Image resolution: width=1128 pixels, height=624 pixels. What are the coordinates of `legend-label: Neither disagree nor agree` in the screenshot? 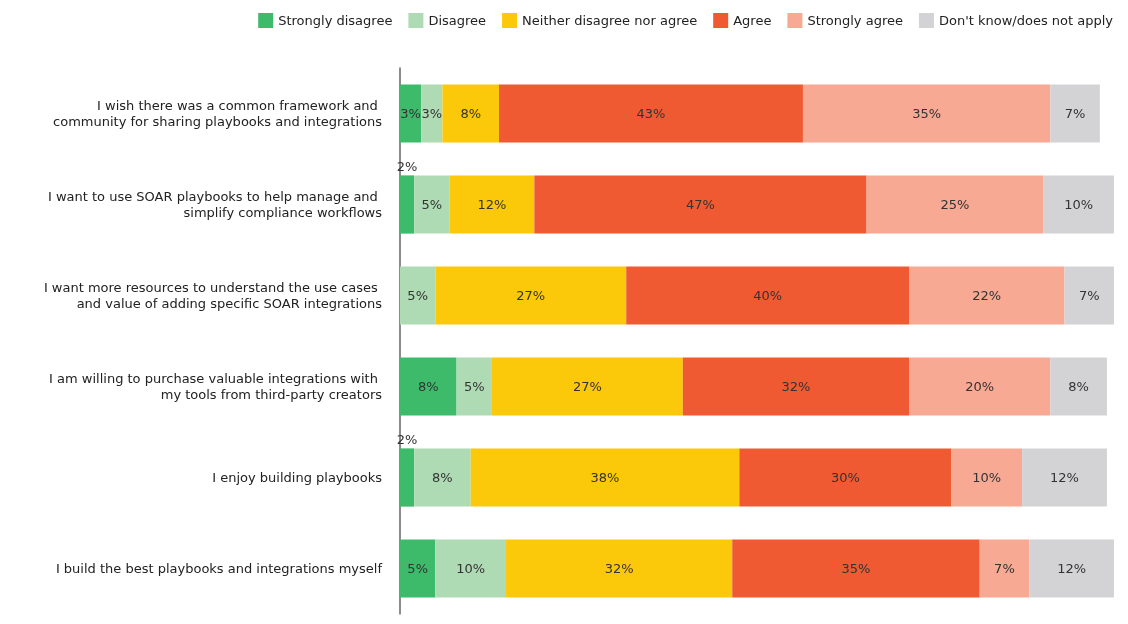 It's located at (610, 20).